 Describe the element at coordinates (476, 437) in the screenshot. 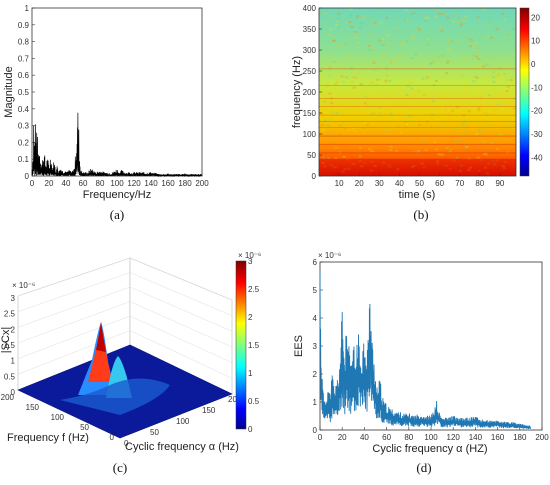

I see `panel-d-x-tick-label: 140` at that location.